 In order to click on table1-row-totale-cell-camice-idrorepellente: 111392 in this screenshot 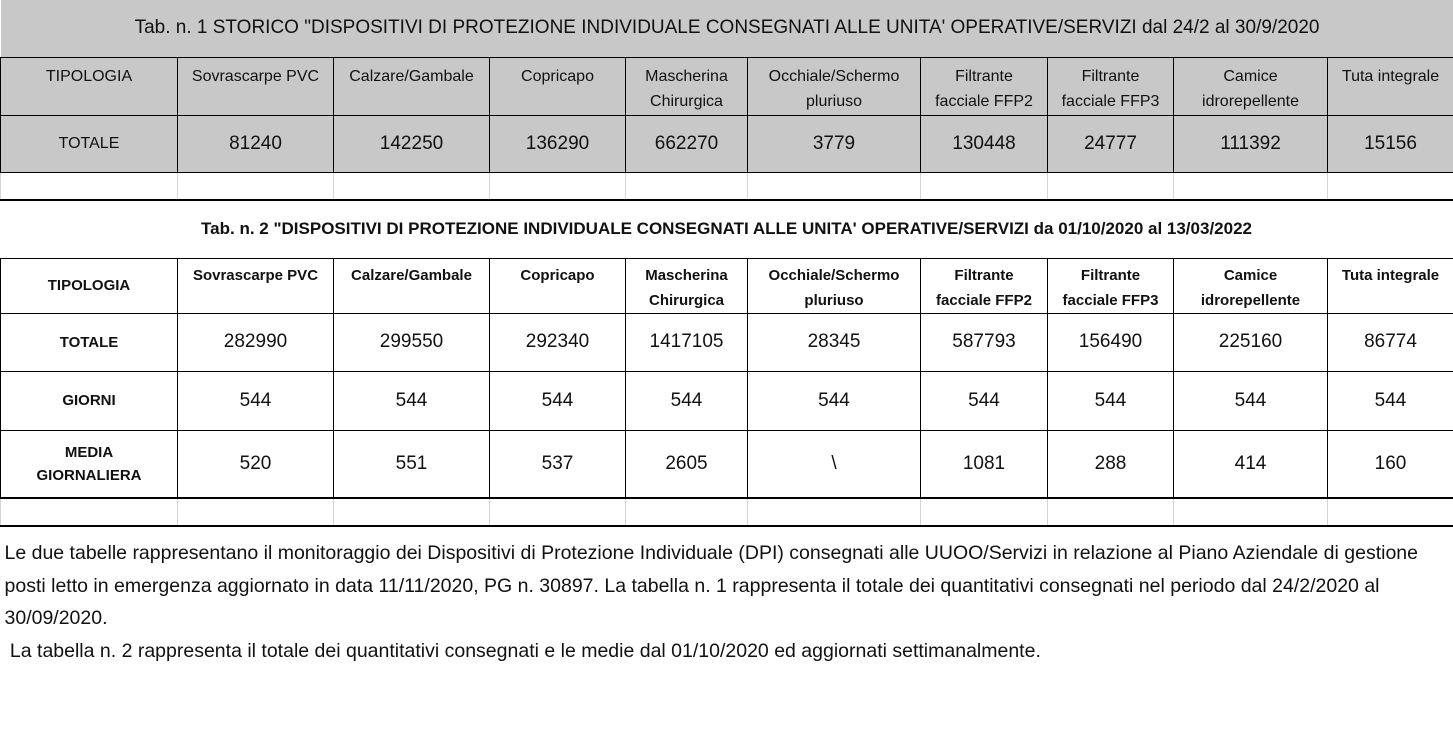, I will do `click(1251, 143)`.